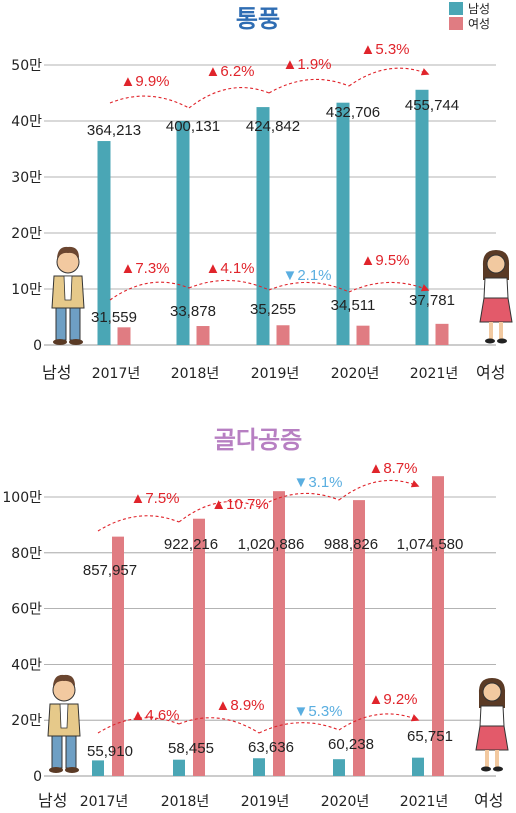 Image resolution: width=516 pixels, height=813 pixels. Describe the element at coordinates (479, 9) in the screenshot. I see `legend-label-male: 남성` at that location.